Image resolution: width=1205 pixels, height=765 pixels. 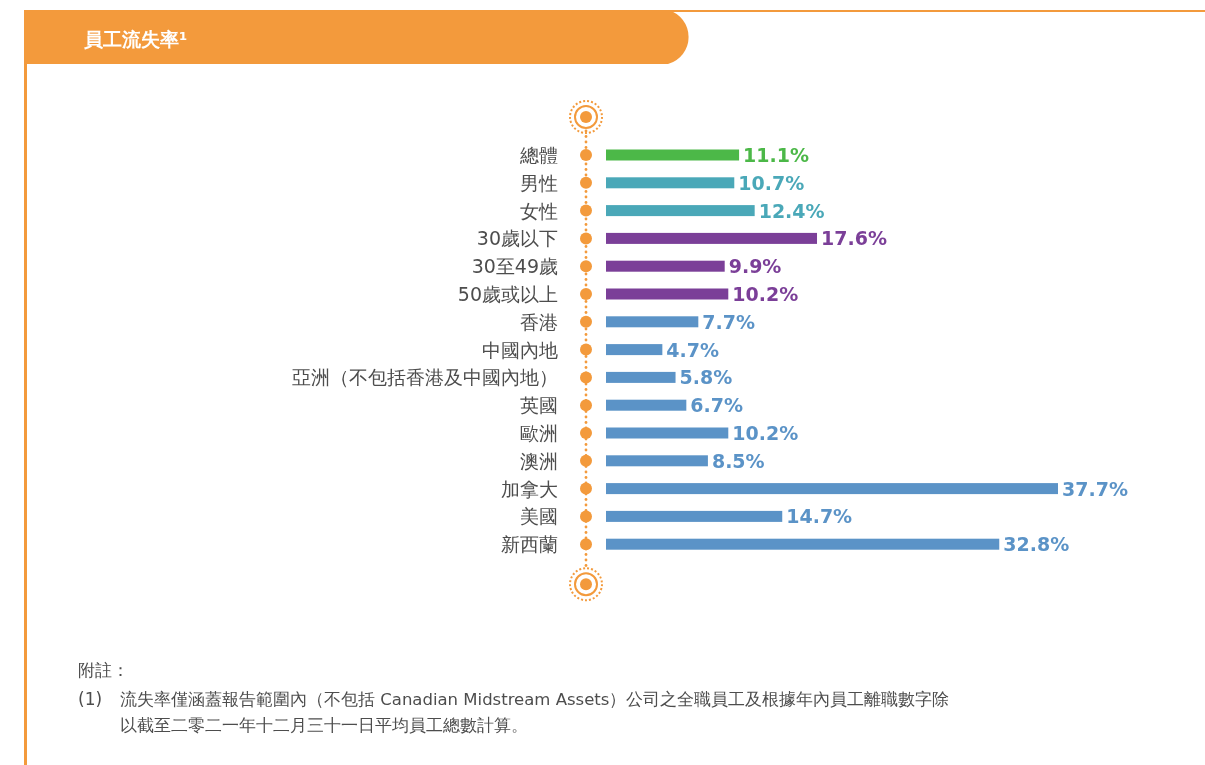 What do you see at coordinates (539, 516) in the screenshot?
I see `y-tick-label: 美國` at bounding box center [539, 516].